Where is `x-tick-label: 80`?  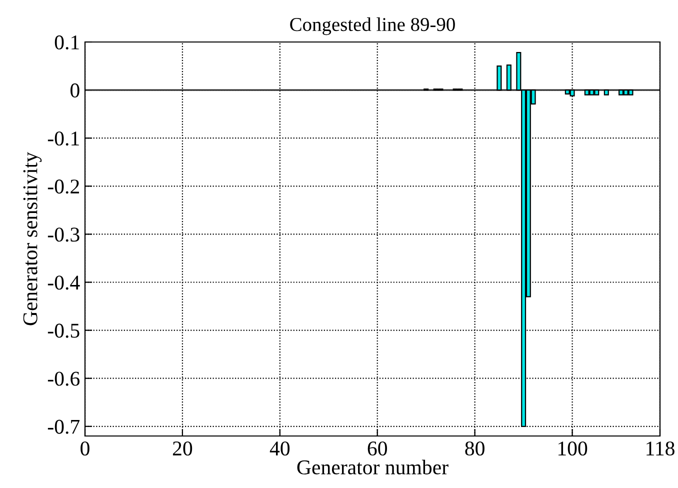 x-tick-label: 80 is located at coordinates (474, 448).